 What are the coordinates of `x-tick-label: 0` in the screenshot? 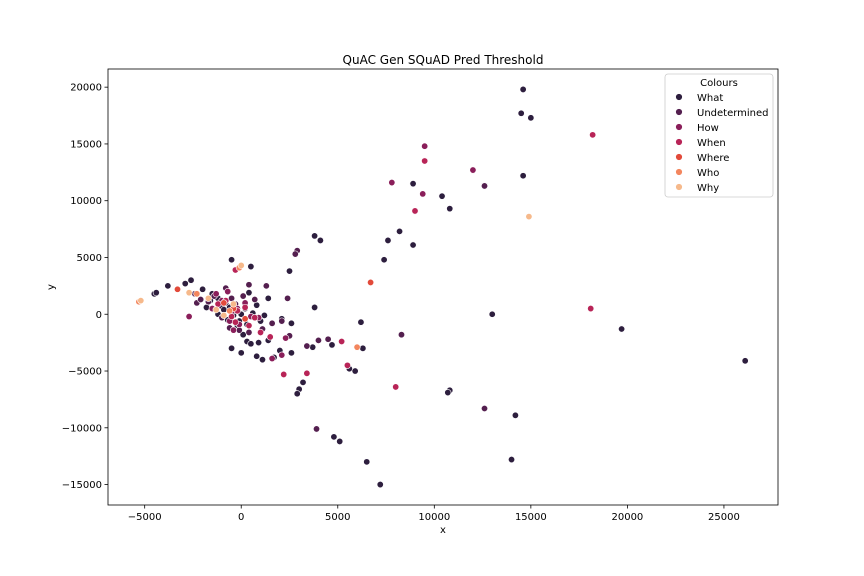 It's located at (241, 517).